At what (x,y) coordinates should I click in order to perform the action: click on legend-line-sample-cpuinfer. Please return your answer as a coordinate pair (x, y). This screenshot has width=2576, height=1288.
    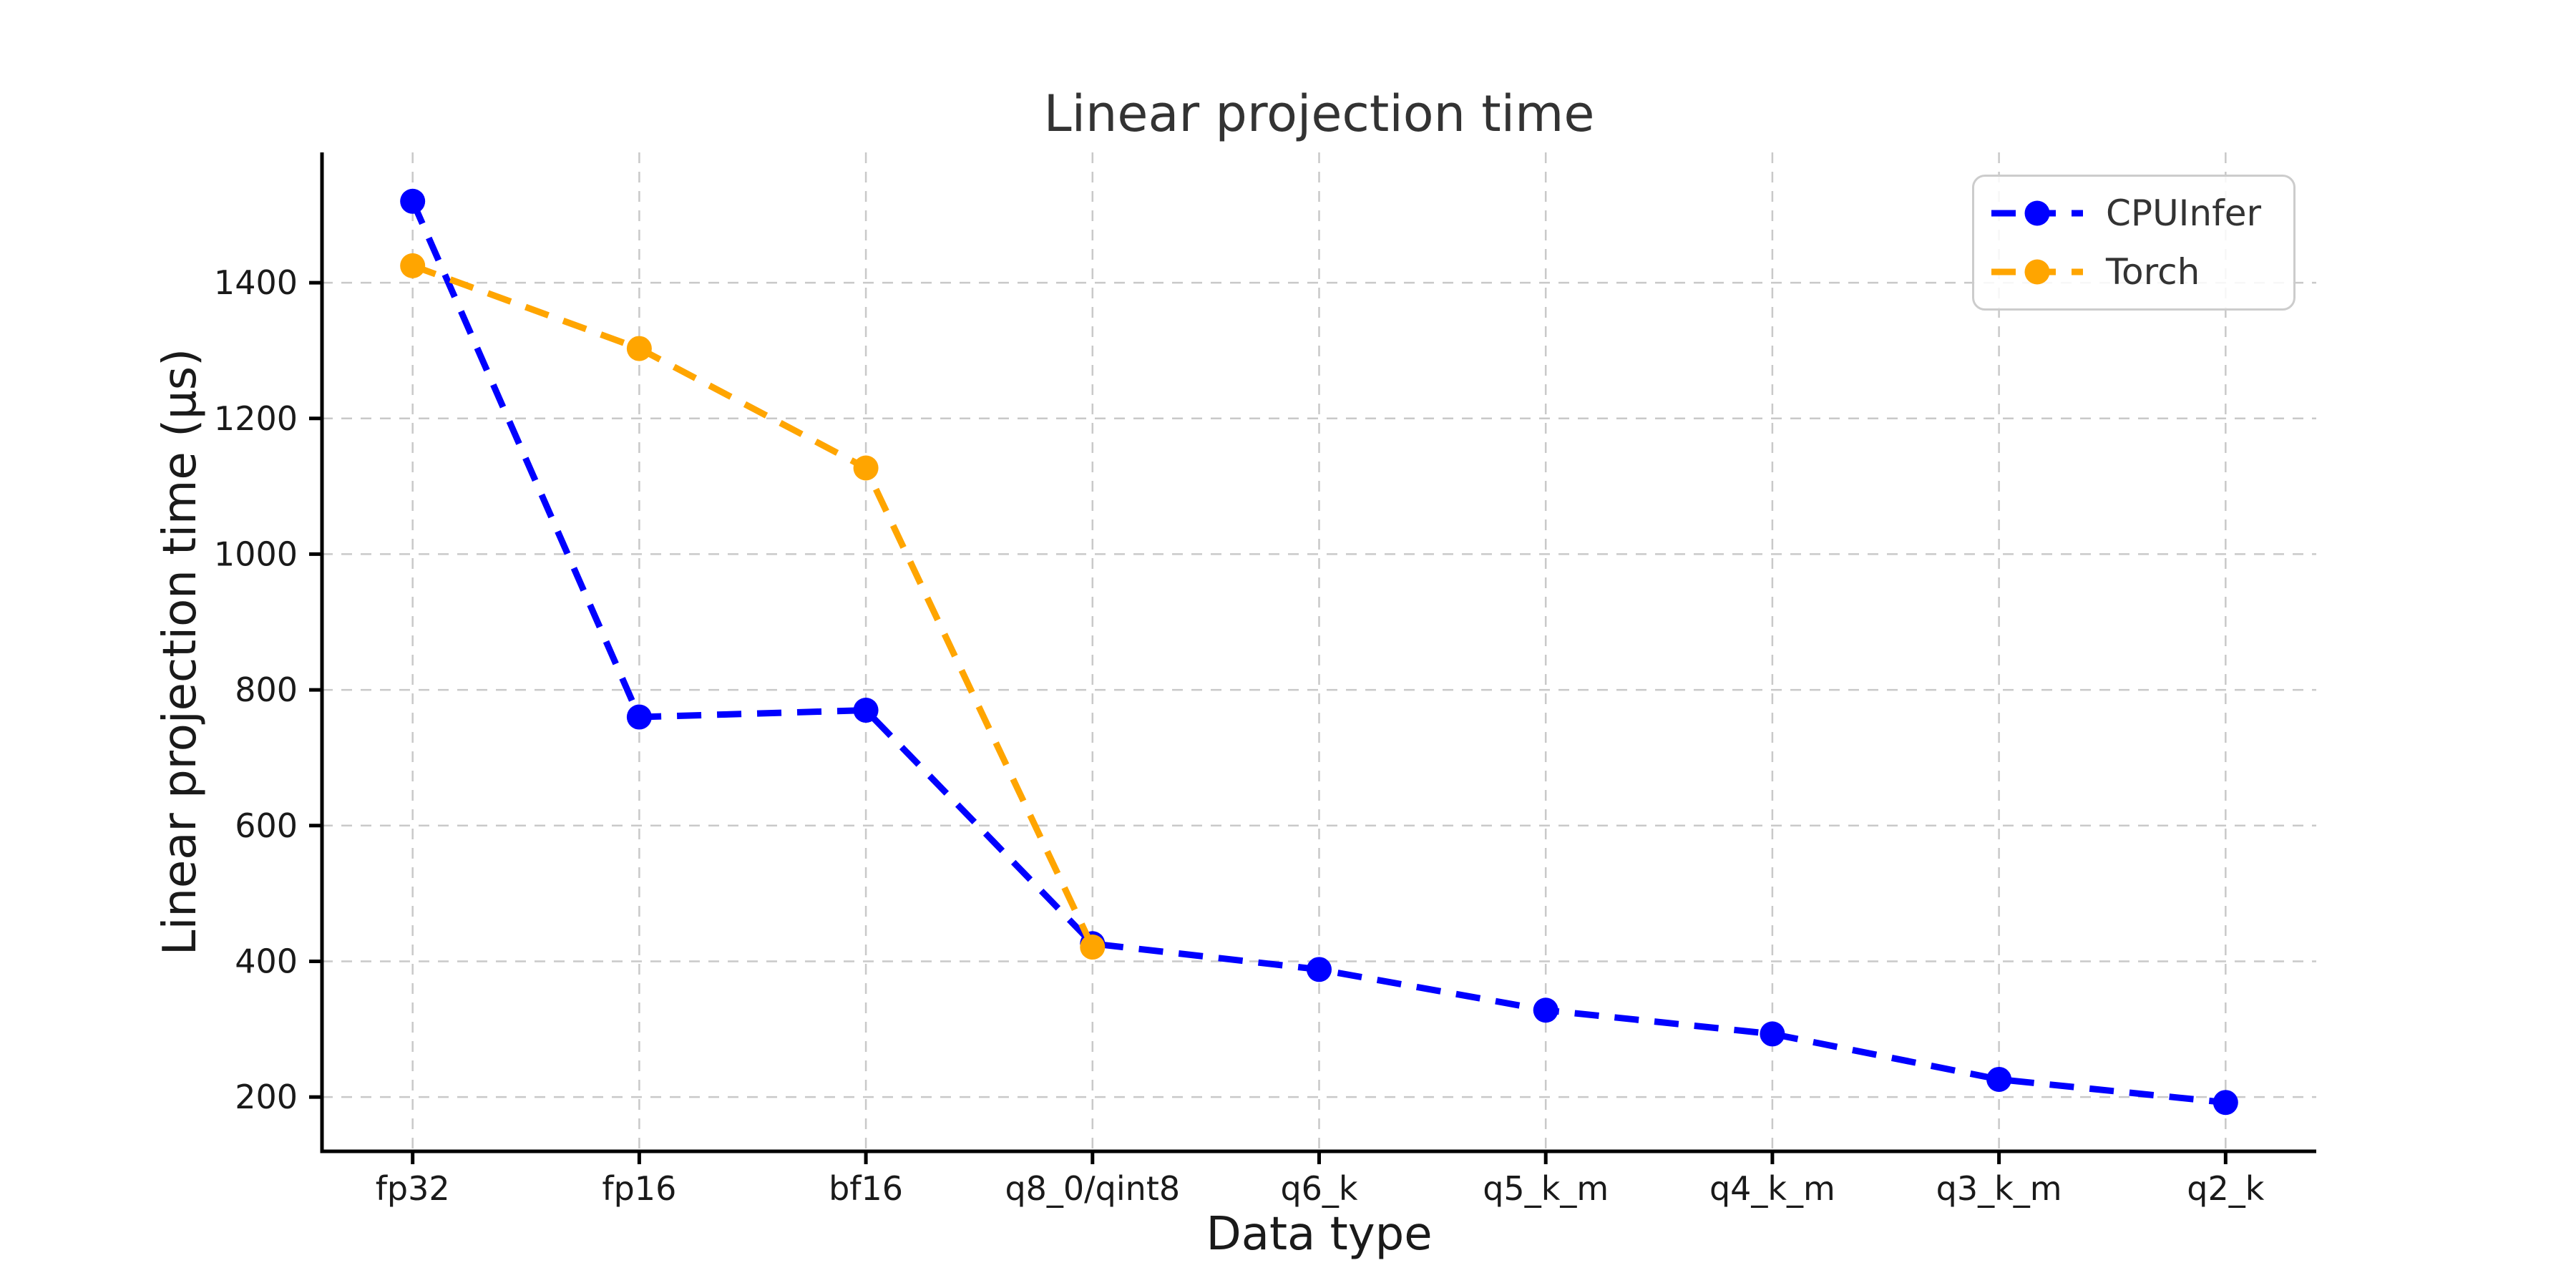
    Looking at the image, I should click on (2037, 213).